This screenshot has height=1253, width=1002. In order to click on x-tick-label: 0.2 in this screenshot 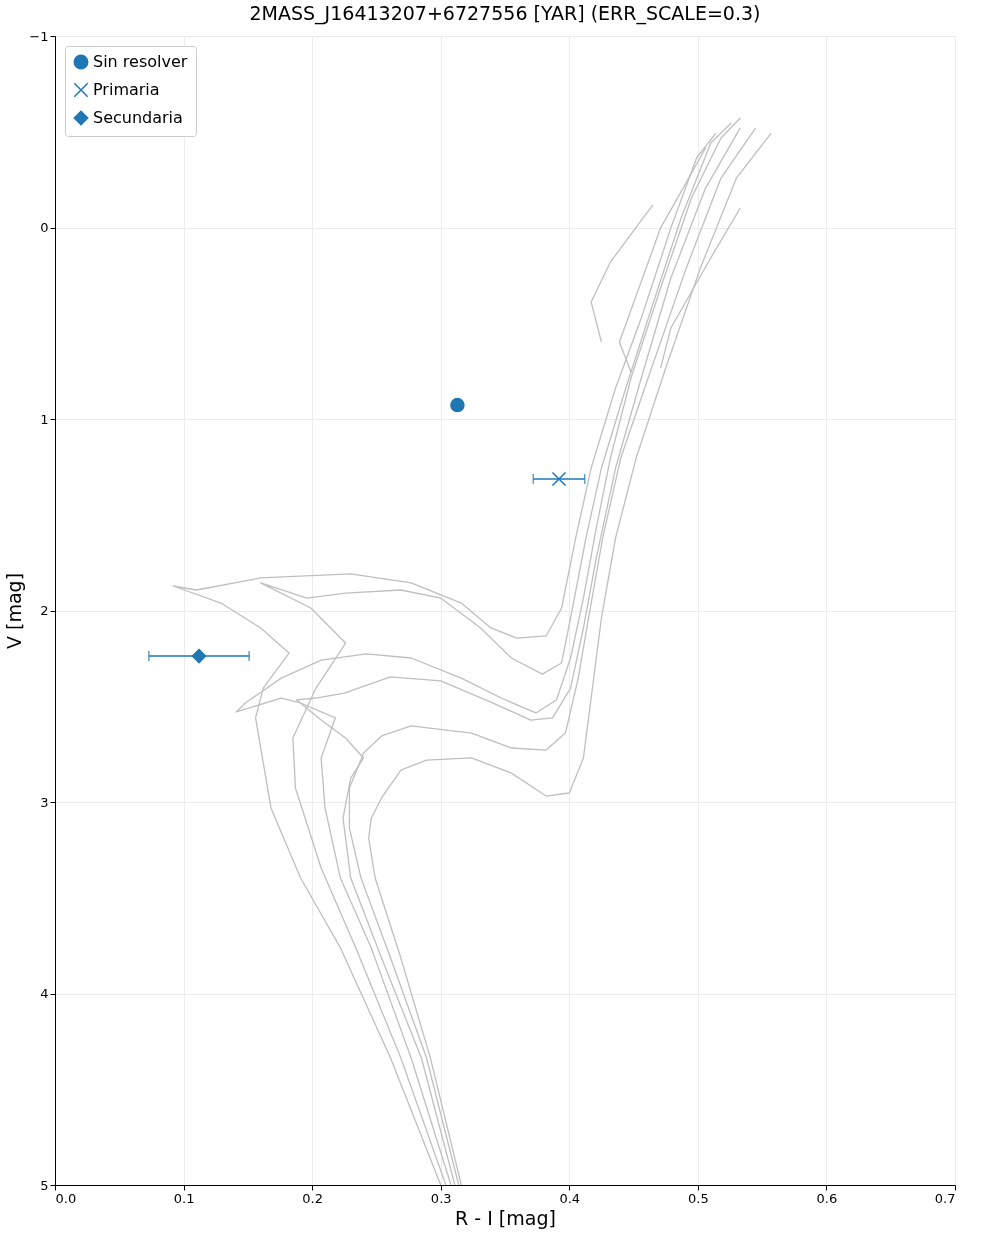, I will do `click(312, 1198)`.